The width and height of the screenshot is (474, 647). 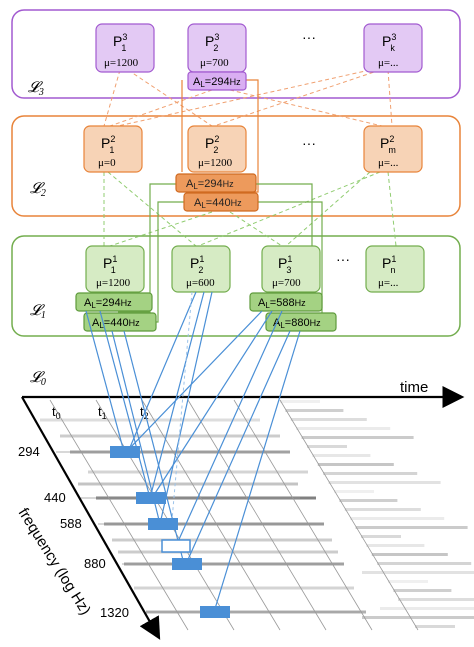 What do you see at coordinates (29, 451) in the screenshot?
I see `freq-label-294: 294` at bounding box center [29, 451].